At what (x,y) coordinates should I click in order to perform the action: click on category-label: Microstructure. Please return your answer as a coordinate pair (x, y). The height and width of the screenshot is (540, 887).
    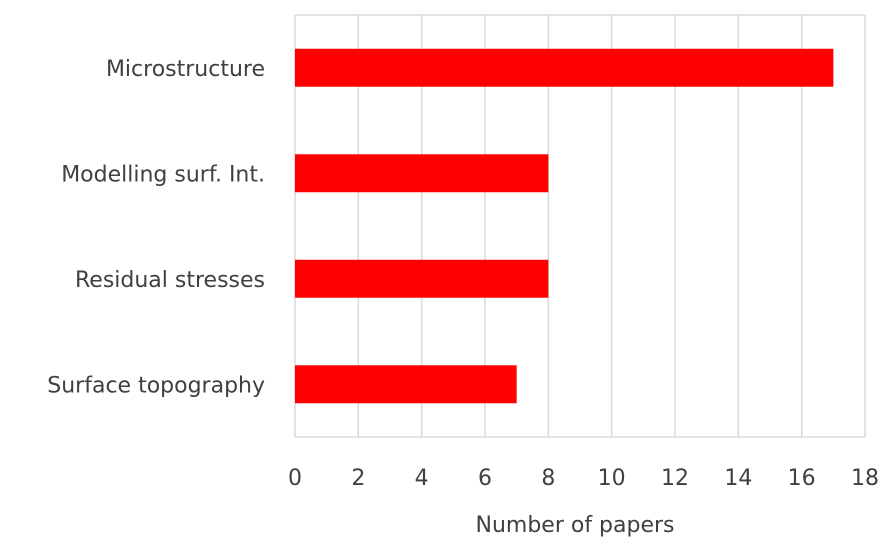
    Looking at the image, I should click on (185, 69).